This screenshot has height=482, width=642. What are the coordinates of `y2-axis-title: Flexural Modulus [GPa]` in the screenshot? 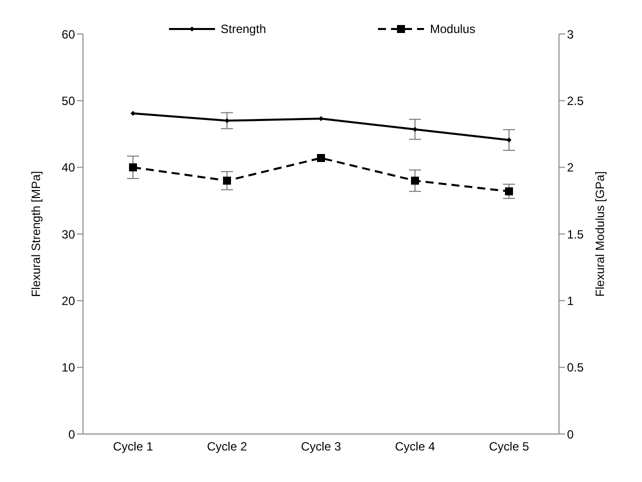 It's located at (600, 234).